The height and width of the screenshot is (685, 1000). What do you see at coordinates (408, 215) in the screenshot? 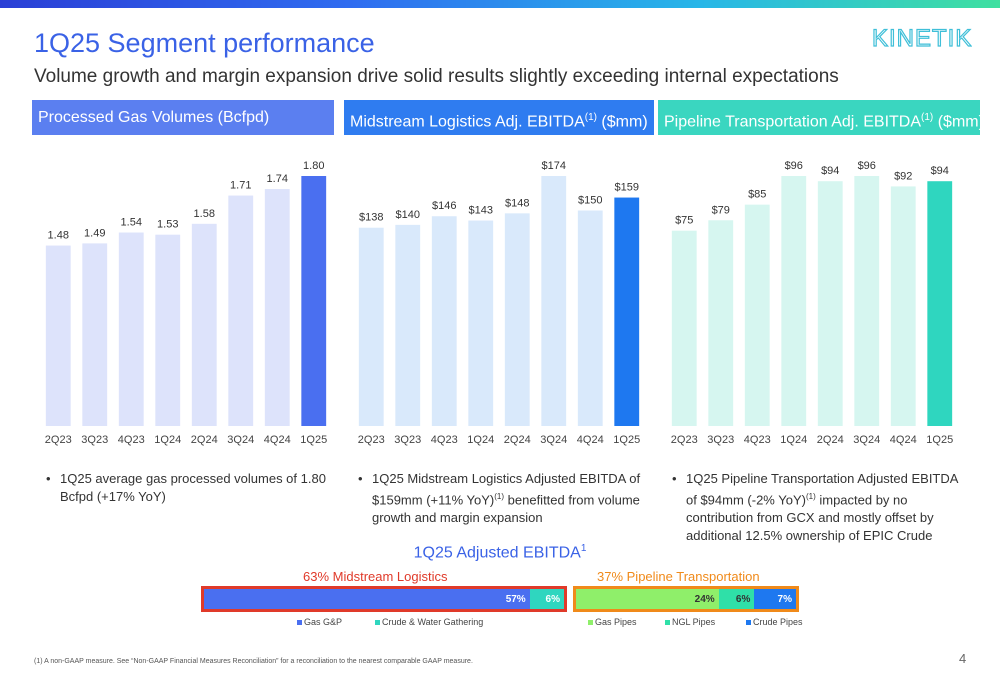
I see `data-label-3Q23: $140` at bounding box center [408, 215].